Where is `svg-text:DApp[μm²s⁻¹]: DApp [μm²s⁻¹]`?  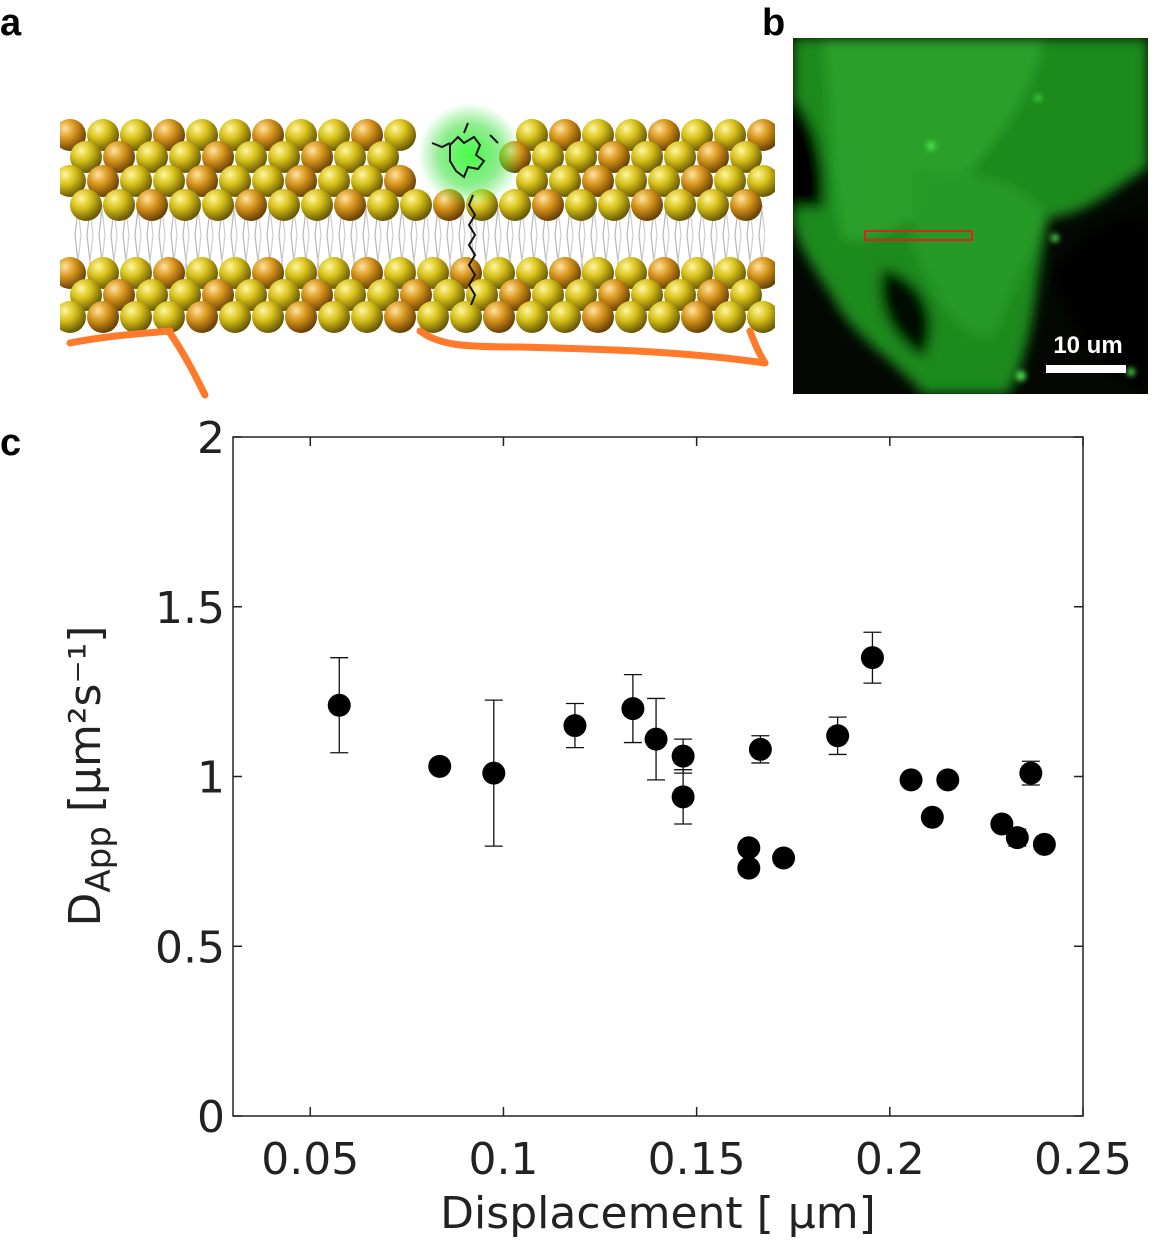 svg-text:DApp[μm²s⁻¹]: DApp [μm²s⁻¹] is located at coordinates (89, 776).